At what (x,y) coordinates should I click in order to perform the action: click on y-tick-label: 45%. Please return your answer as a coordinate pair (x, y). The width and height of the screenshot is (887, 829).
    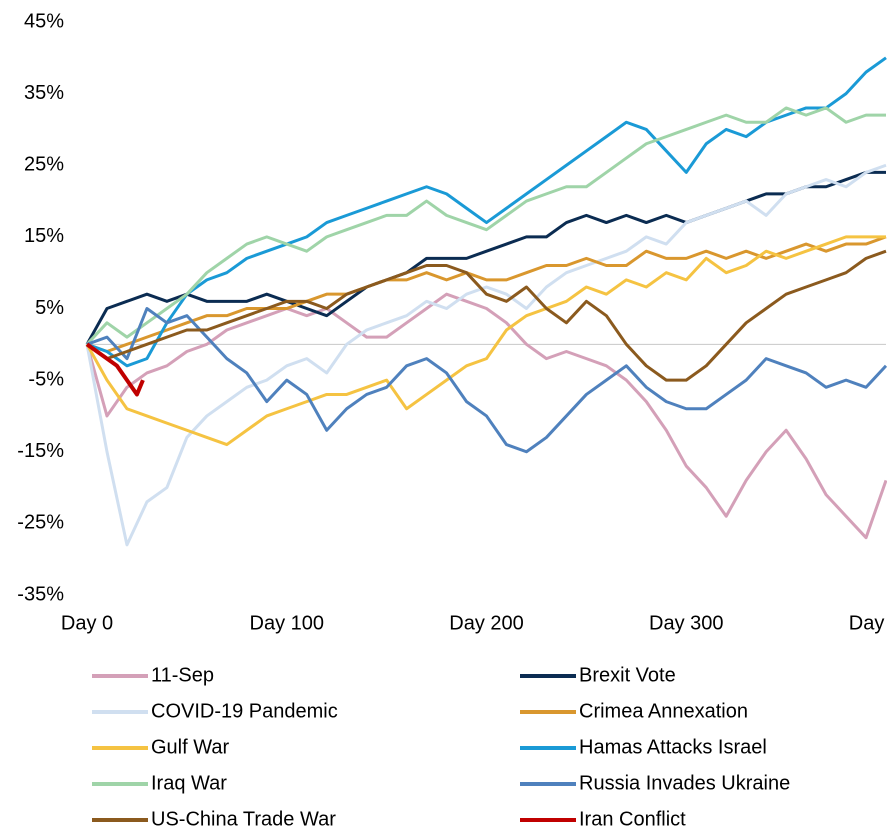
    Looking at the image, I should click on (44, 21).